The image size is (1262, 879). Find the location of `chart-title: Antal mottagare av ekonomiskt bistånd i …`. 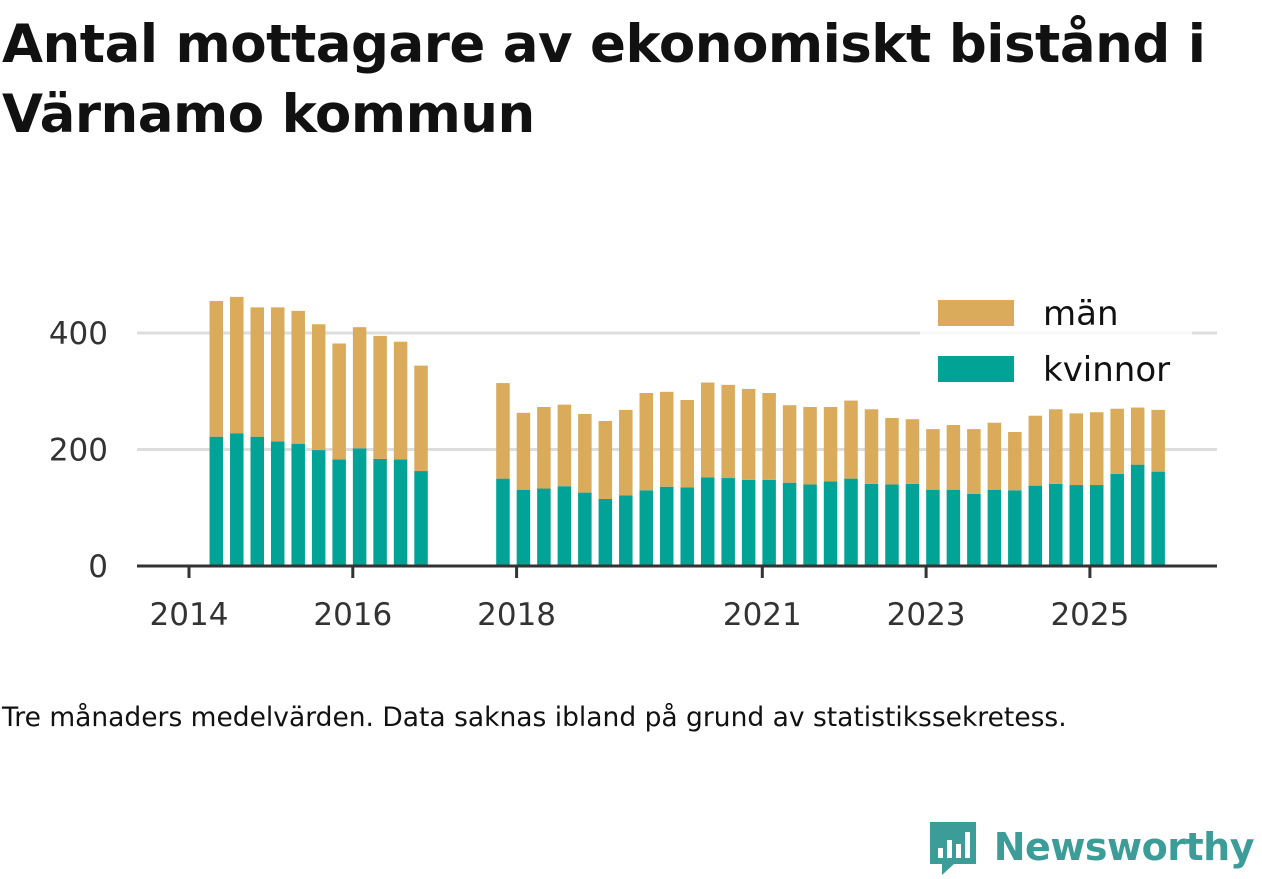

chart-title: Antal mottagare av ekonomiskt bistånd i … is located at coordinates (604, 79).